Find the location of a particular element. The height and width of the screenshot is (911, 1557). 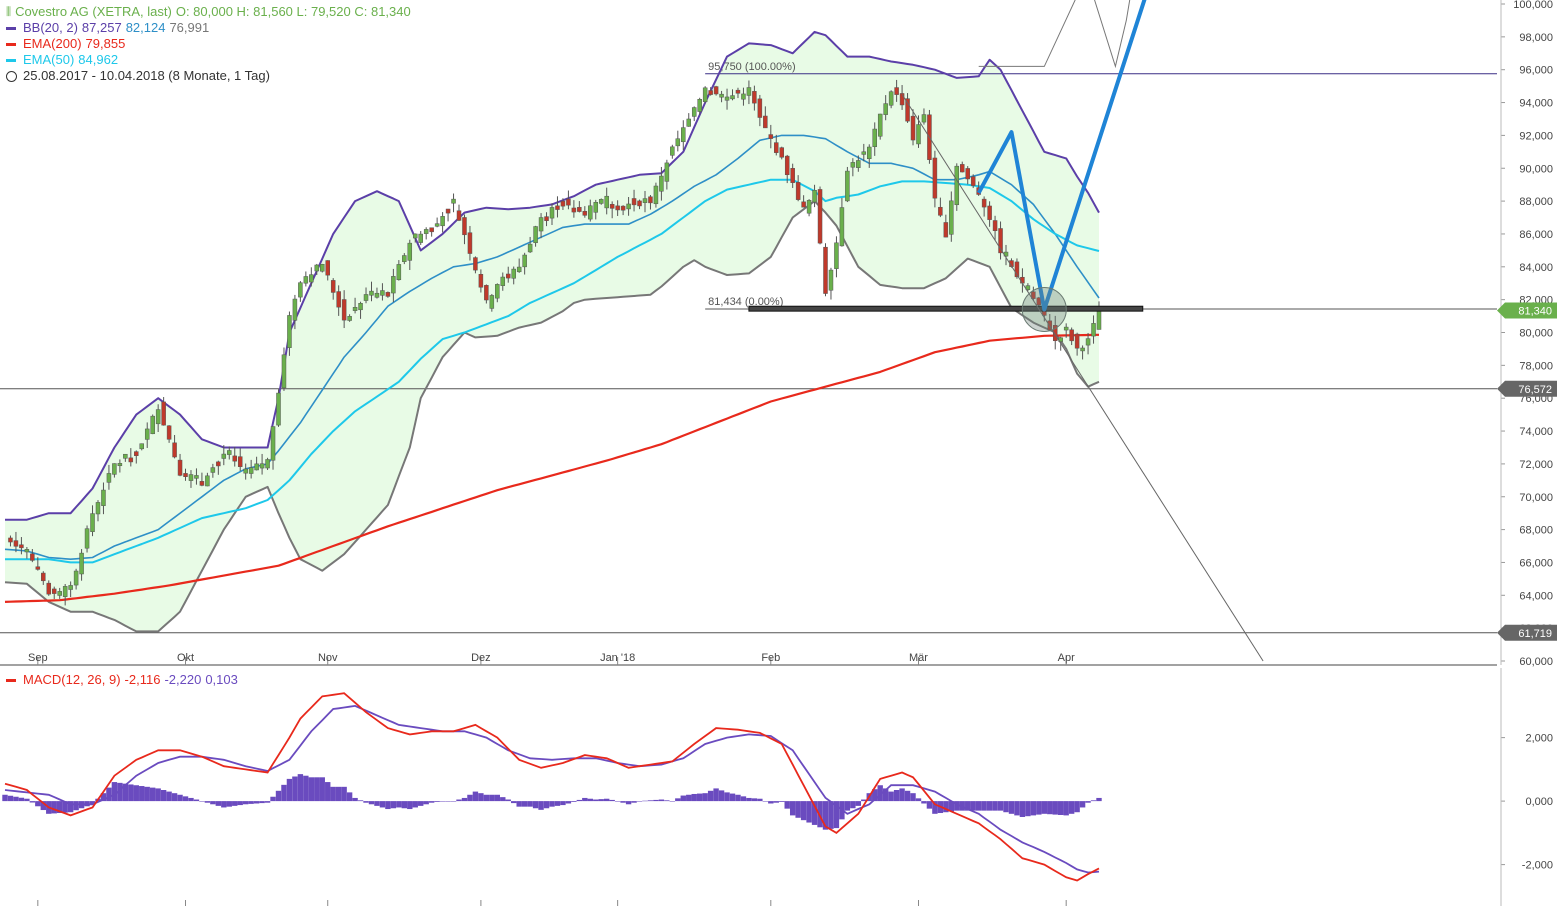

legend-ema50-row: EMA(50) 84,962 is located at coordinates (208, 60).